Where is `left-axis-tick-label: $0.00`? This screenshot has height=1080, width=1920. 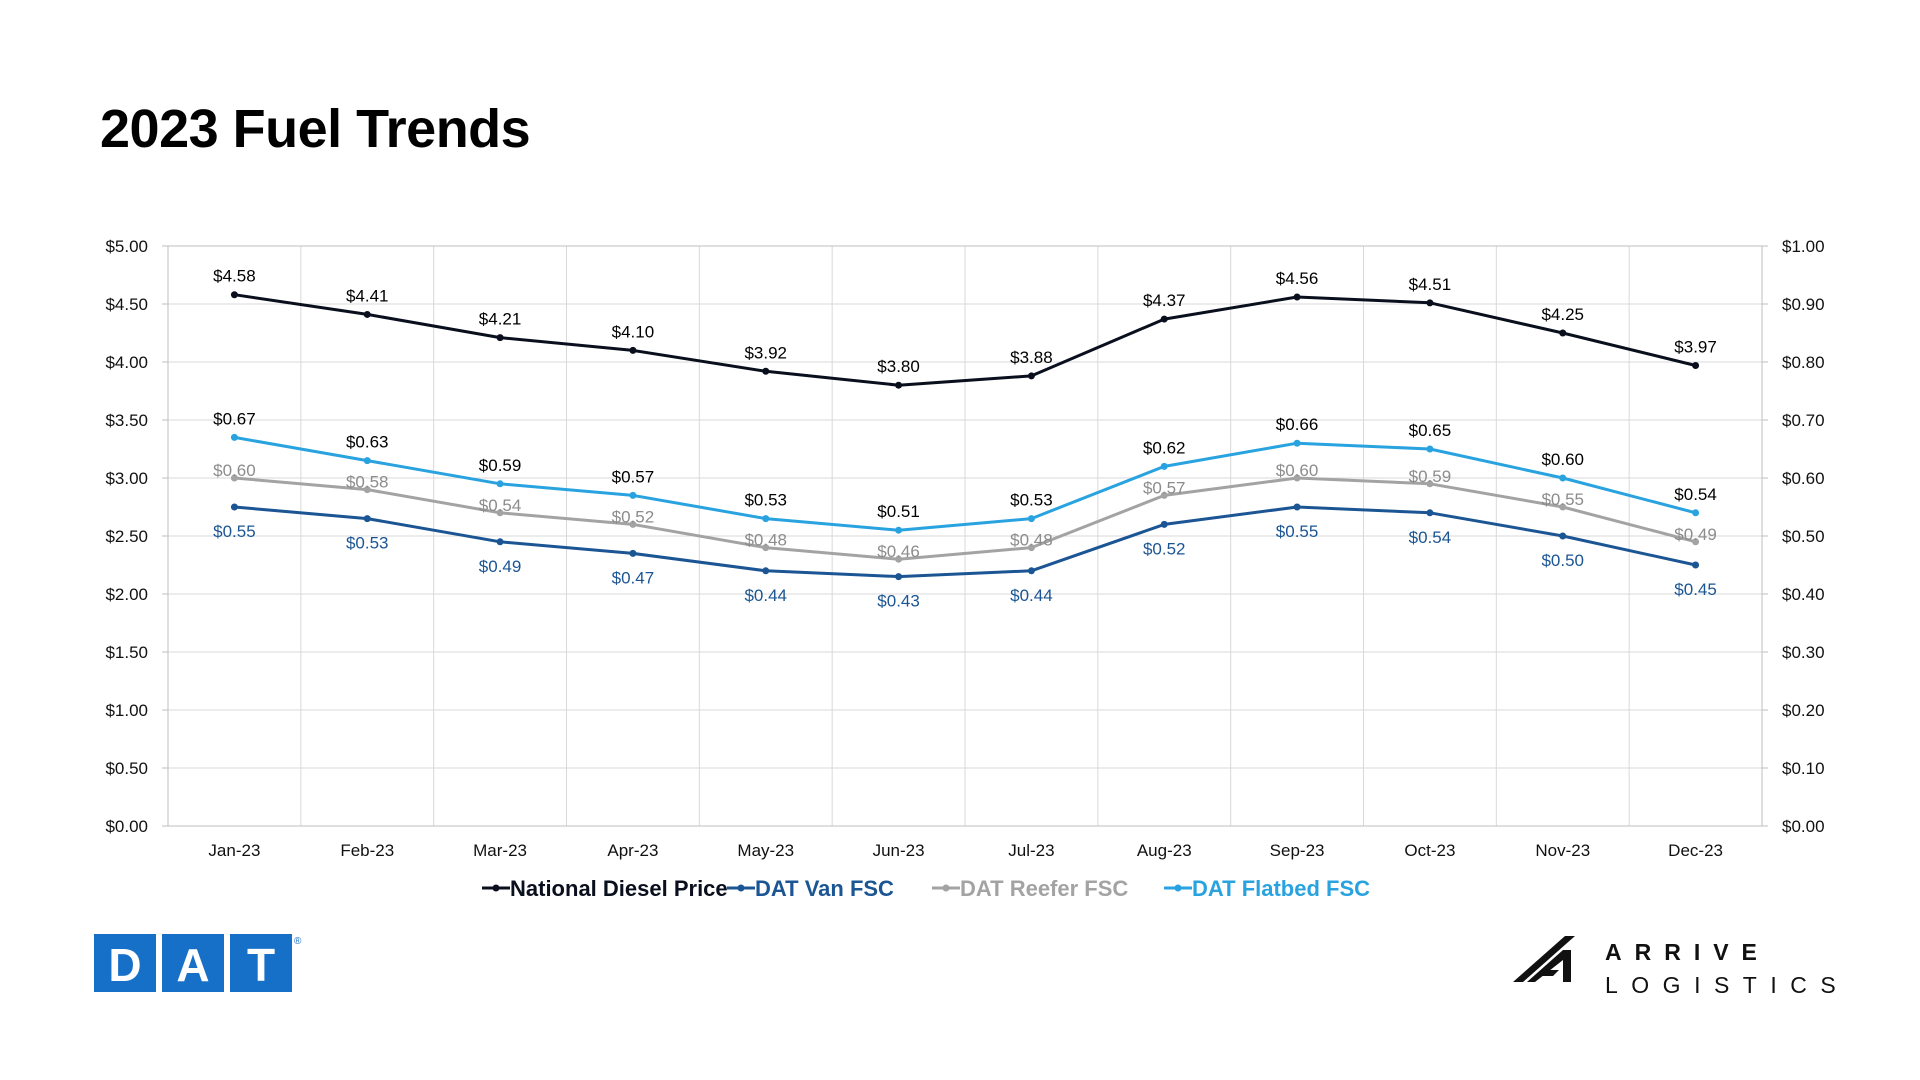 left-axis-tick-label: $0.00 is located at coordinates (126, 826).